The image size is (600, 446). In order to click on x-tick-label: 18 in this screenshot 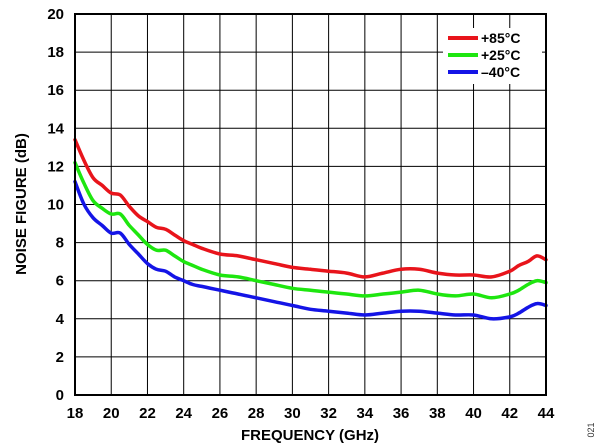, I will do `click(75, 413)`.